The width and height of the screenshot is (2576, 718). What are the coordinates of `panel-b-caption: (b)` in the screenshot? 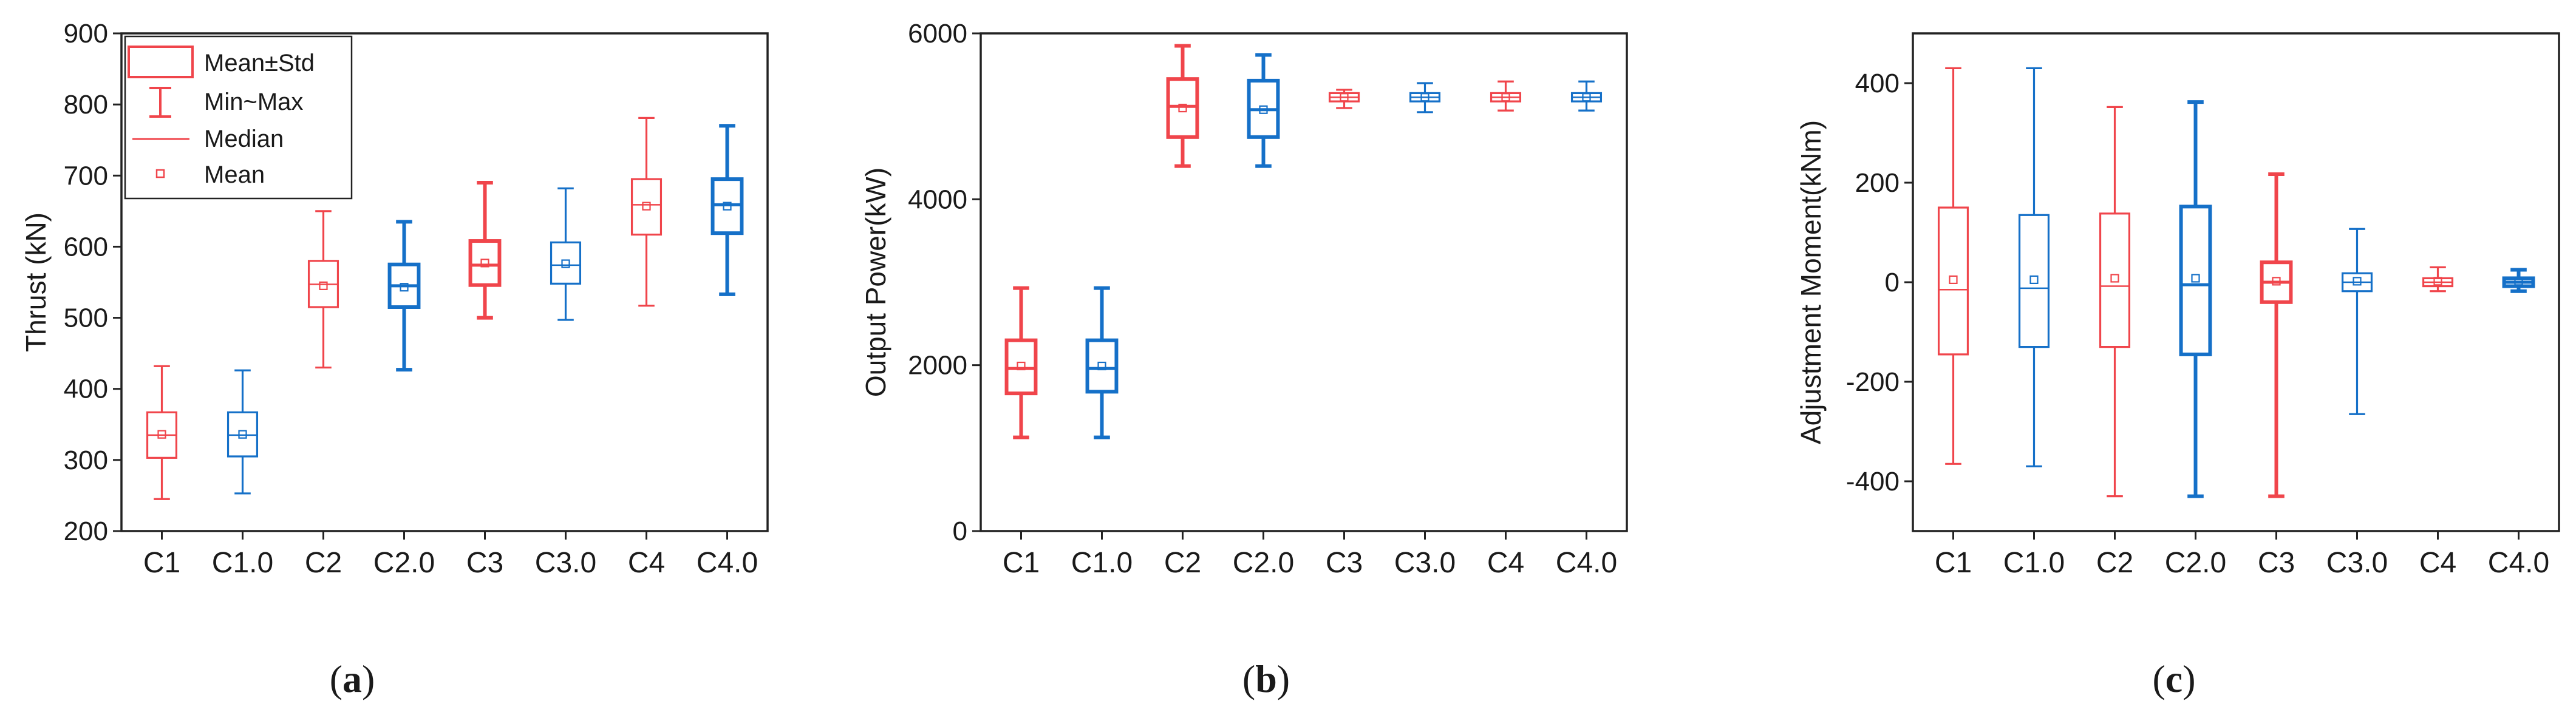 It's located at (1266, 678).